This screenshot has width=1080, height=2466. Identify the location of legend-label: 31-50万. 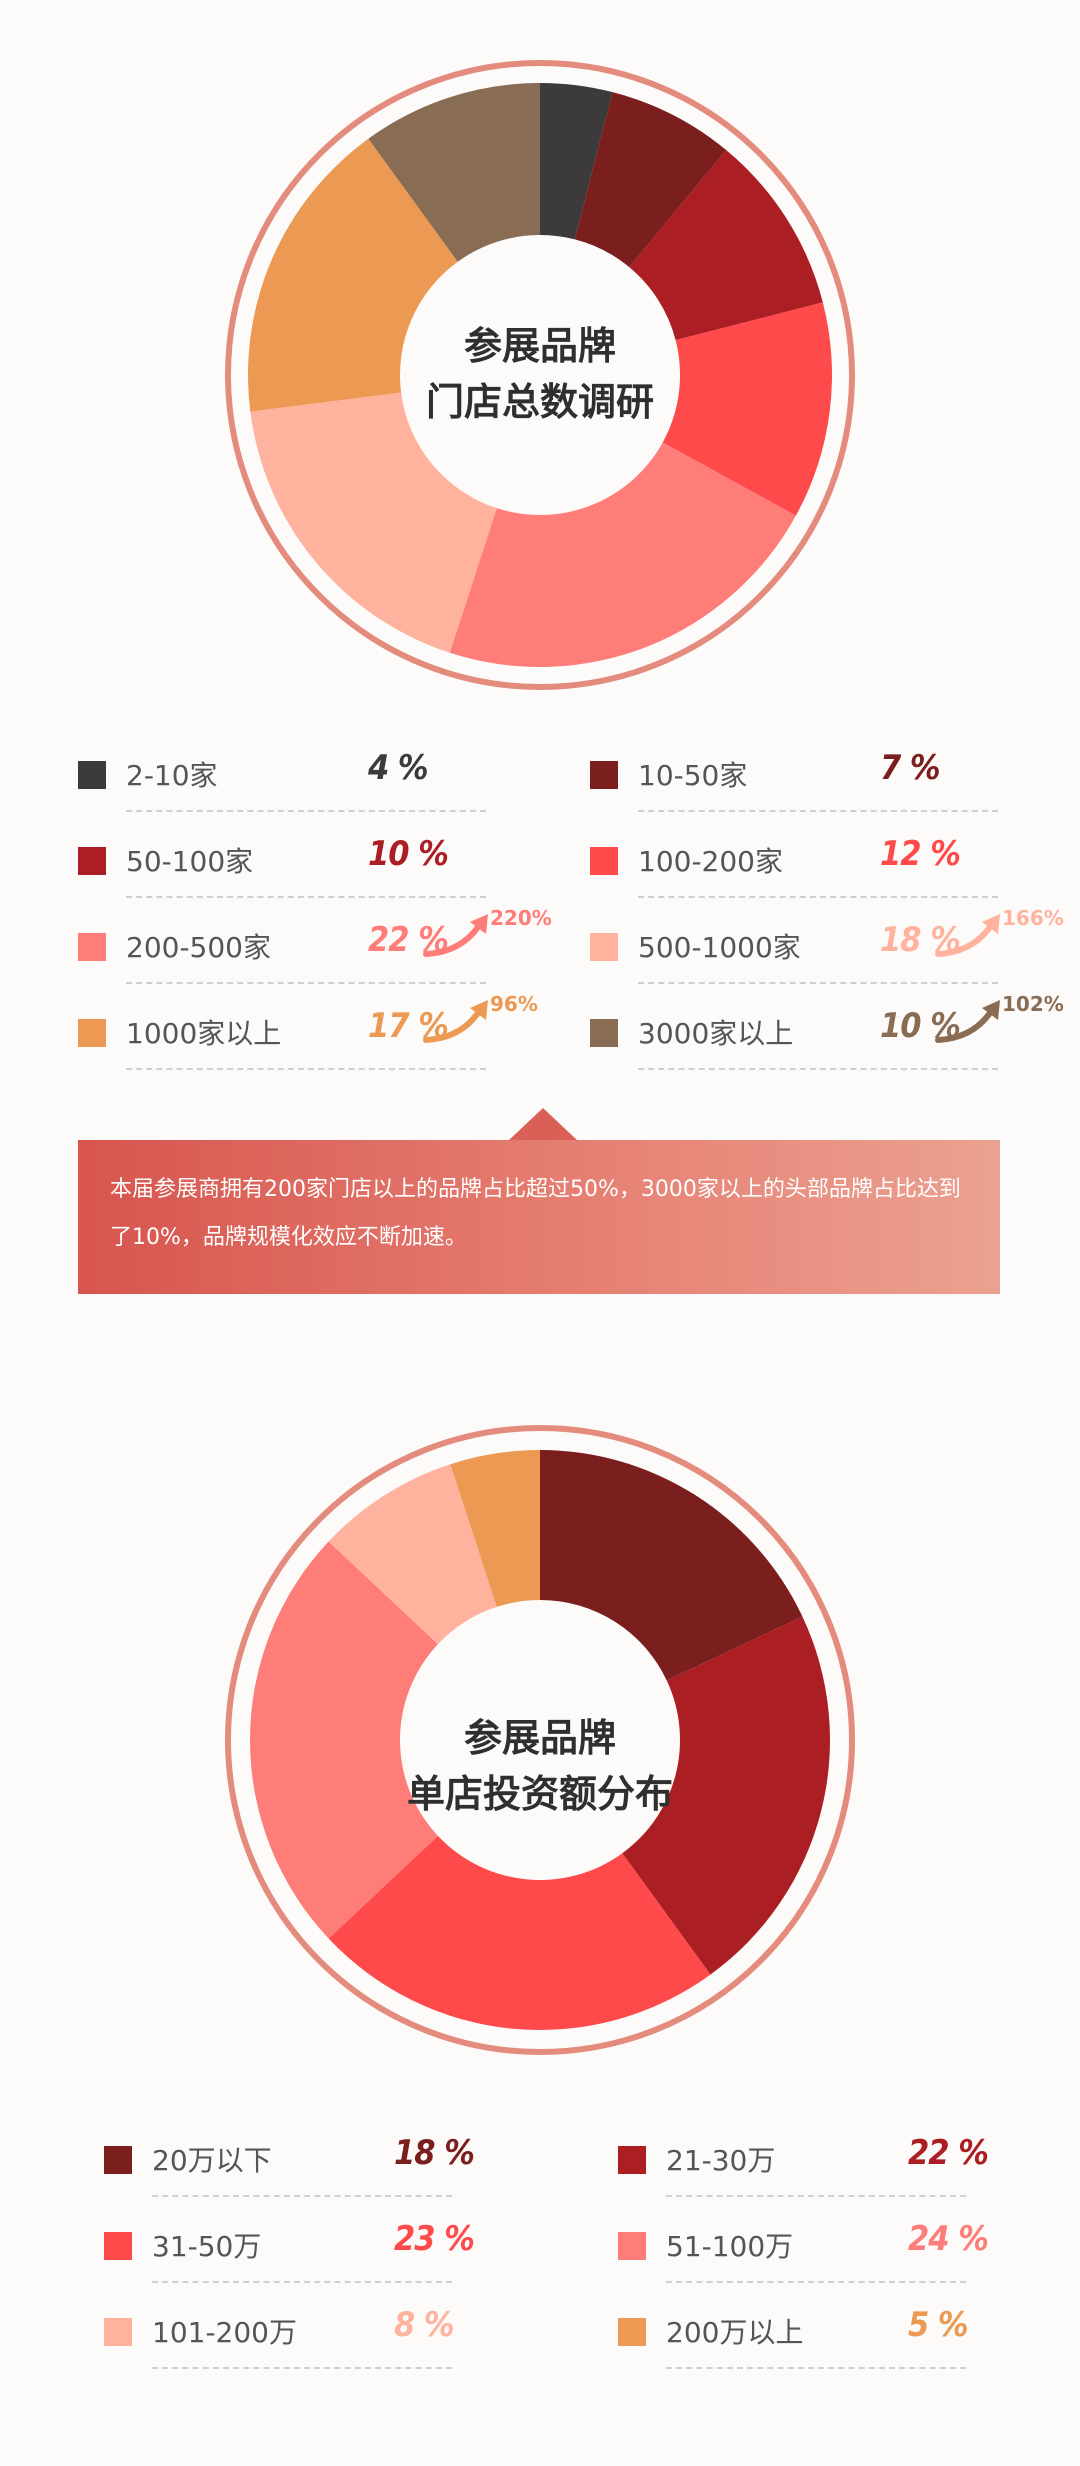
(207, 2246).